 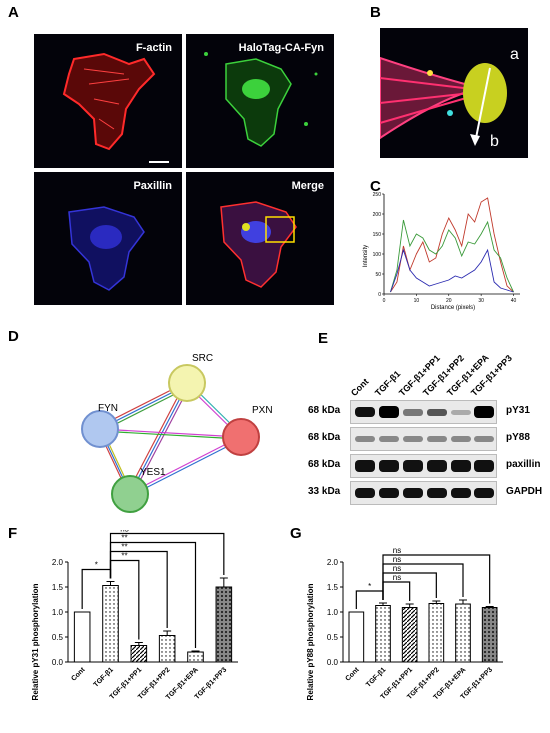 I want to click on halotag-cell-image, so click(x=261, y=99).